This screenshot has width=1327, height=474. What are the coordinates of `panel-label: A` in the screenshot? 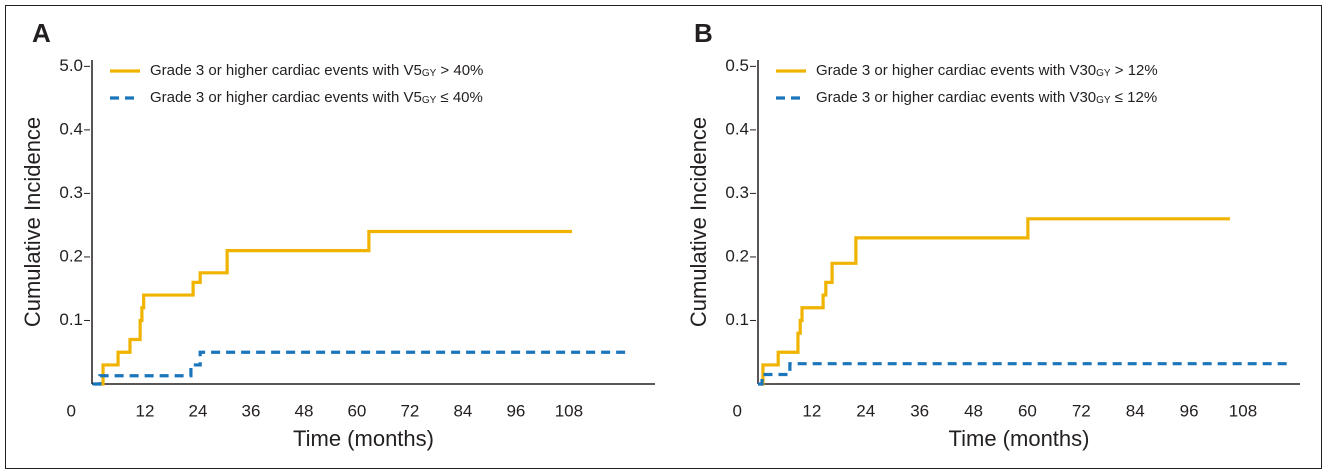 It's located at (41, 33).